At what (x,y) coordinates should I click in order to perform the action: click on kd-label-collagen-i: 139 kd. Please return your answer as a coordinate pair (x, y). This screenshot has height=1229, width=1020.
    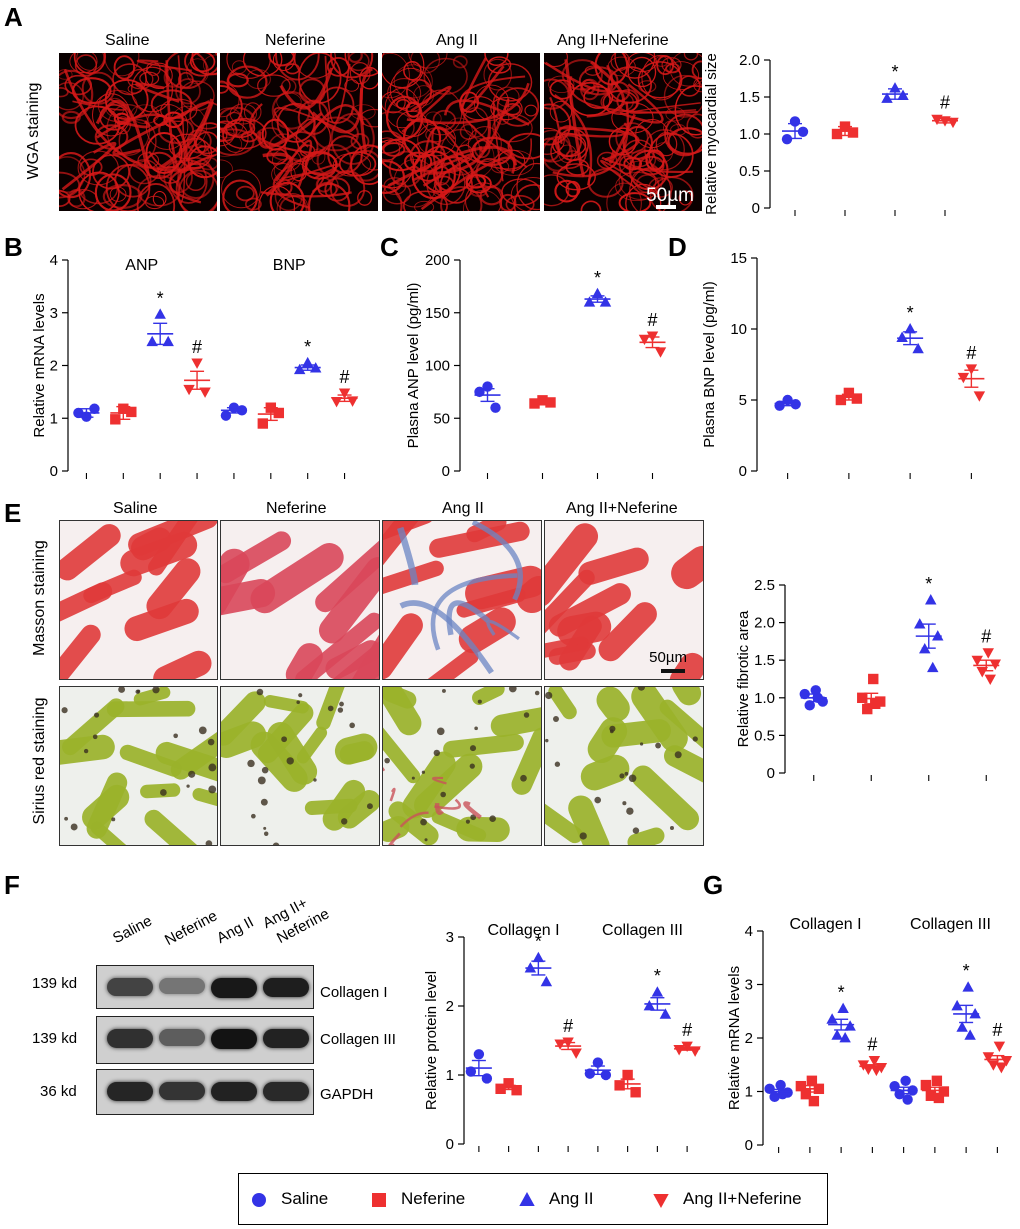
    Looking at the image, I should click on (55, 983).